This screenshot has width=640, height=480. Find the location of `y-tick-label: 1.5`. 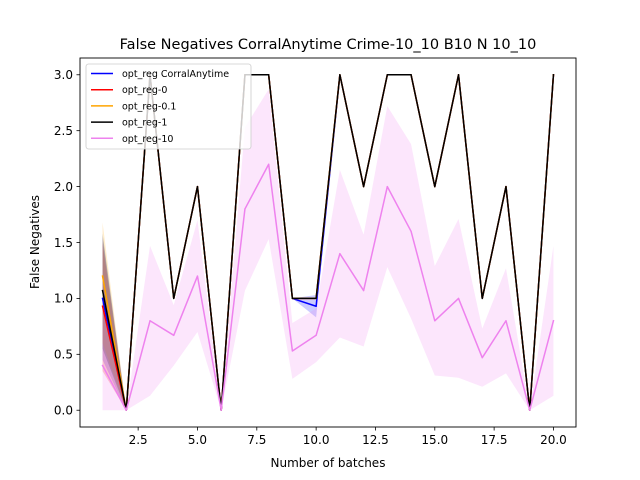

y-tick-label: 1.5 is located at coordinates (63, 243).